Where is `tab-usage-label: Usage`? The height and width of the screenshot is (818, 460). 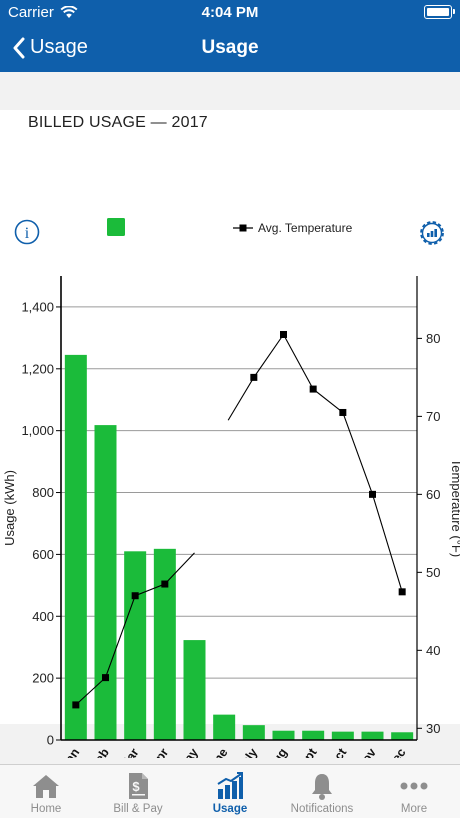 tab-usage-label: Usage is located at coordinates (230, 809).